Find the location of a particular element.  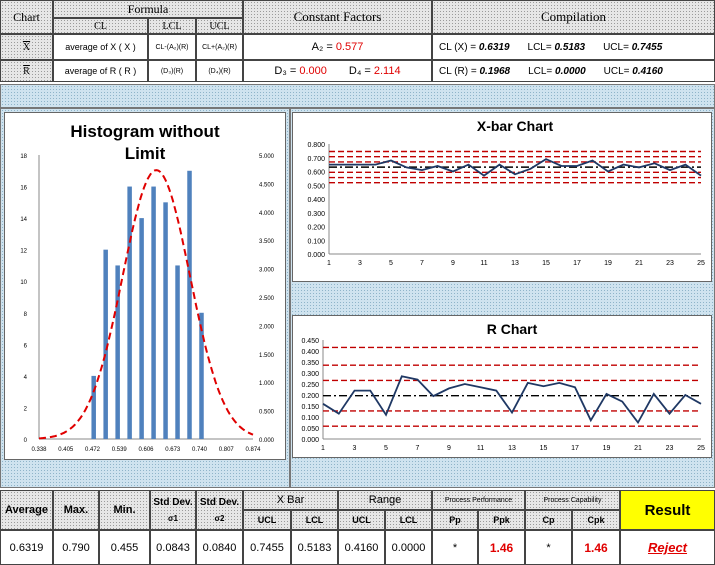

min-header-label: Min. is located at coordinates (124, 510).